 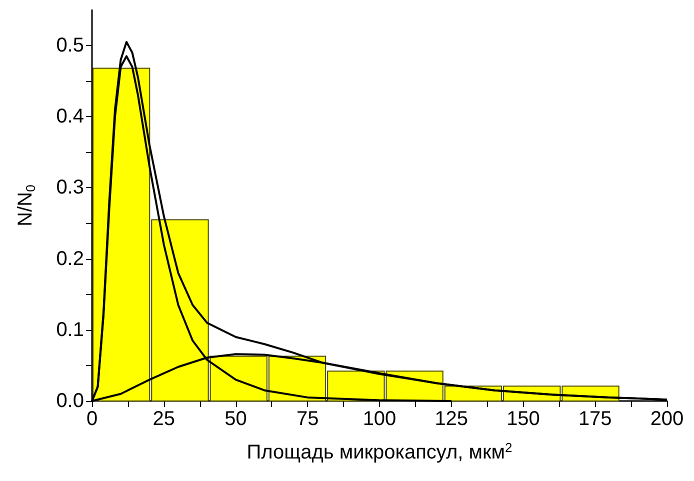 I want to click on y-tick-label: 0.2, so click(x=70, y=259).